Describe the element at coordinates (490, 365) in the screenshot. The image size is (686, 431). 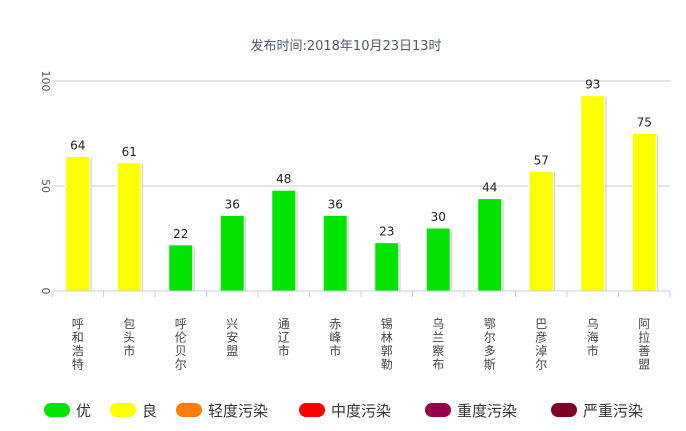
I see `x-tick-char: 斯` at that location.